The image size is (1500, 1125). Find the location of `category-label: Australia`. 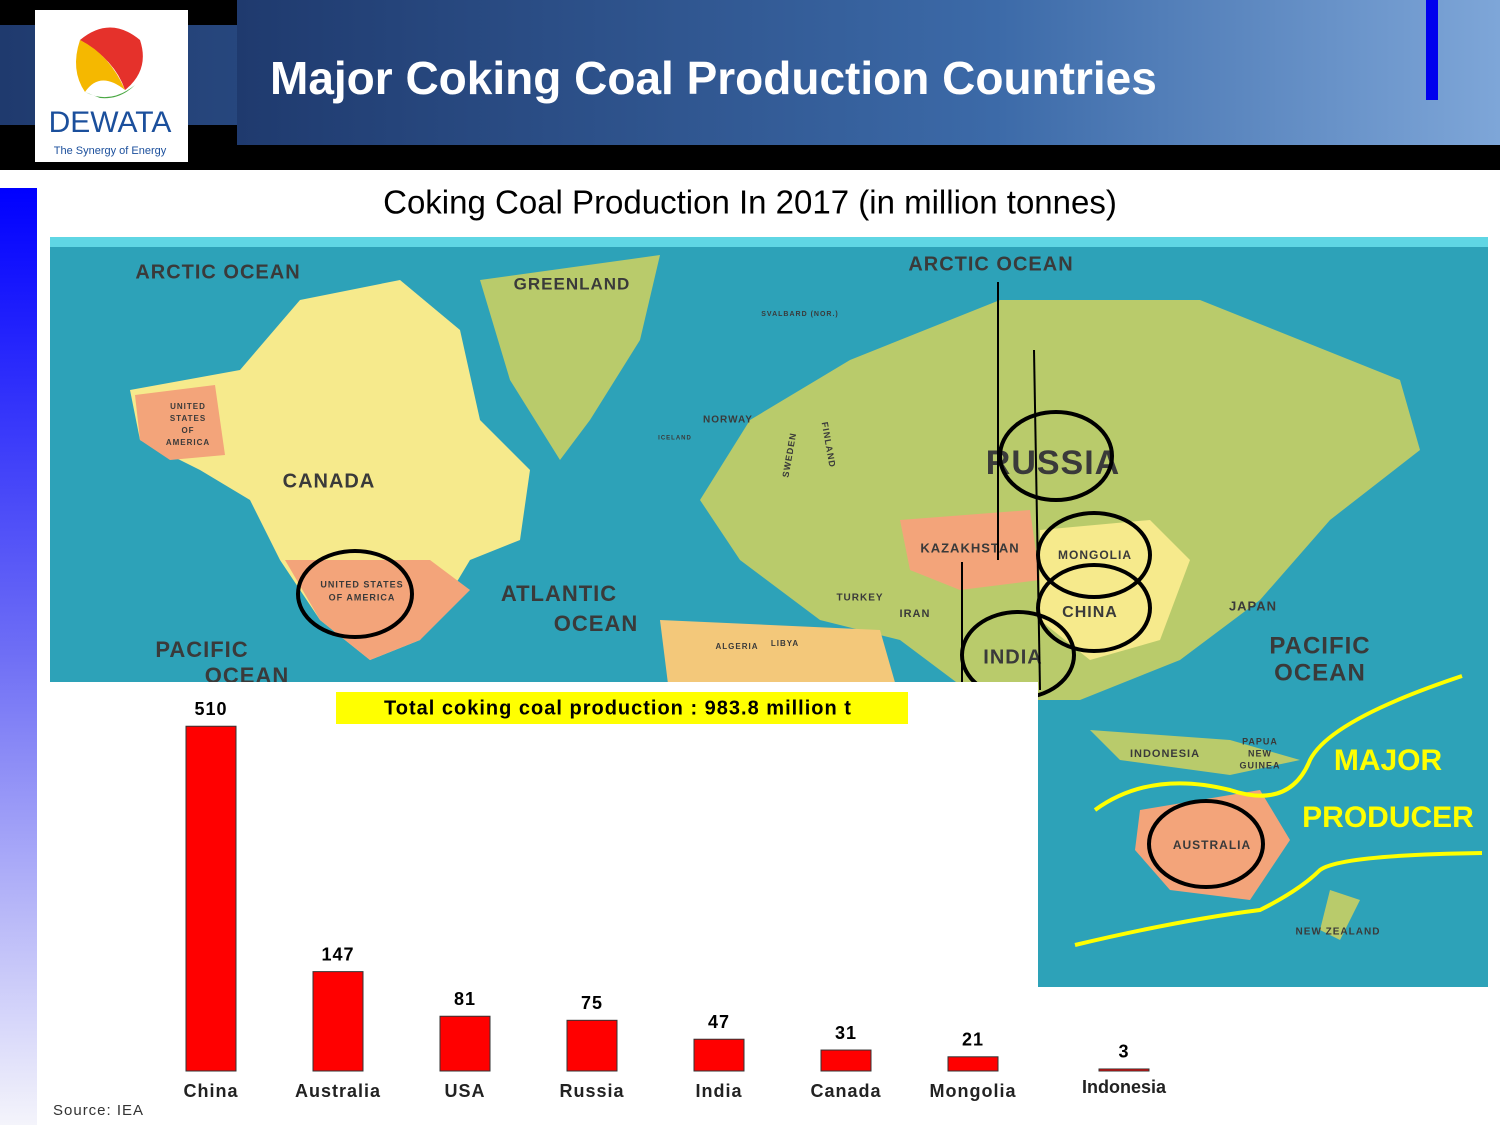

category-label: Australia is located at coordinates (338, 1091).